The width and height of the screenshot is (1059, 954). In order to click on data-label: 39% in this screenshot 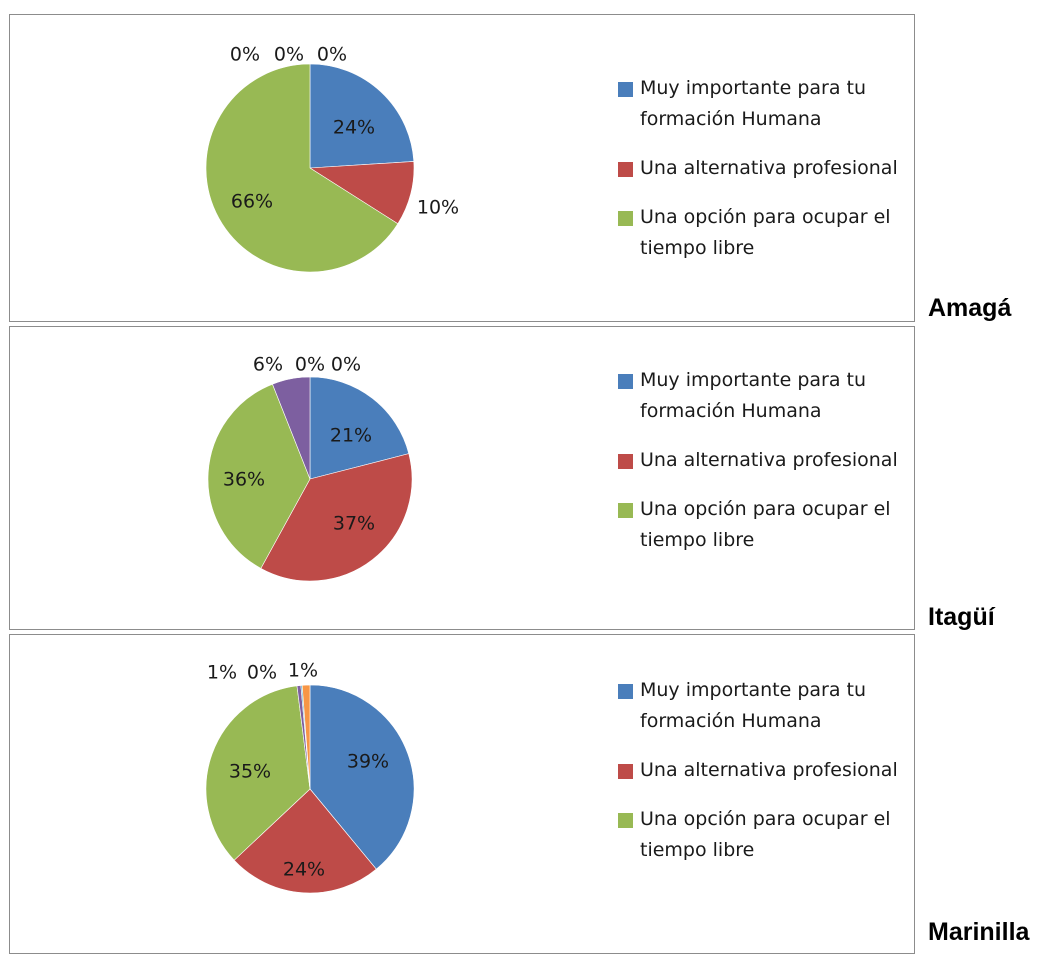, I will do `click(368, 762)`.